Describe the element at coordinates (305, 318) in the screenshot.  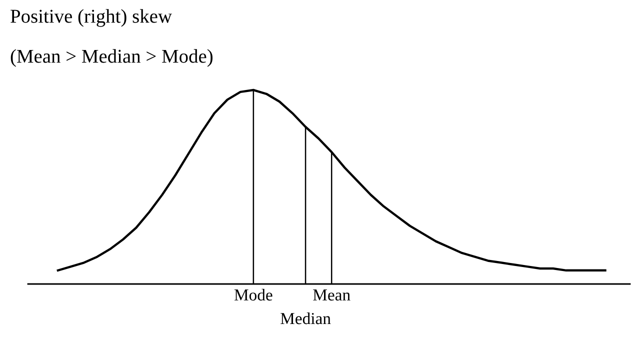
I see `x-tick-label: Median` at that location.